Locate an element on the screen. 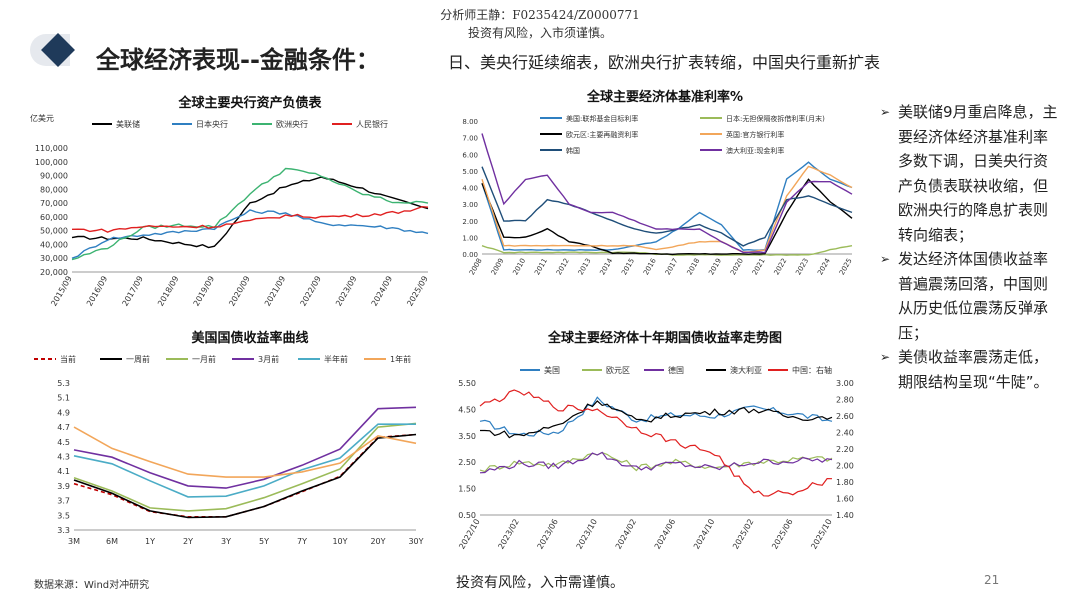 The height and width of the screenshot is (607, 1080). y-tick-label: 1.50 is located at coordinates (467, 489).